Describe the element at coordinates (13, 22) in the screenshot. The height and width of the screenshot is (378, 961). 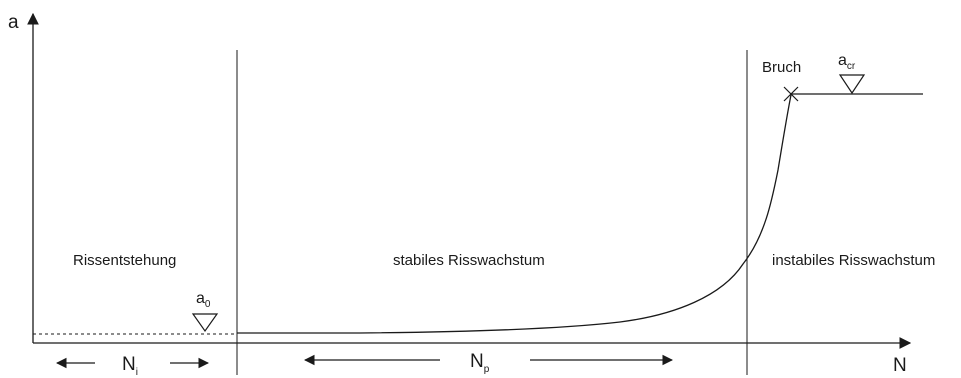
I see `y-axis-label: a` at that location.